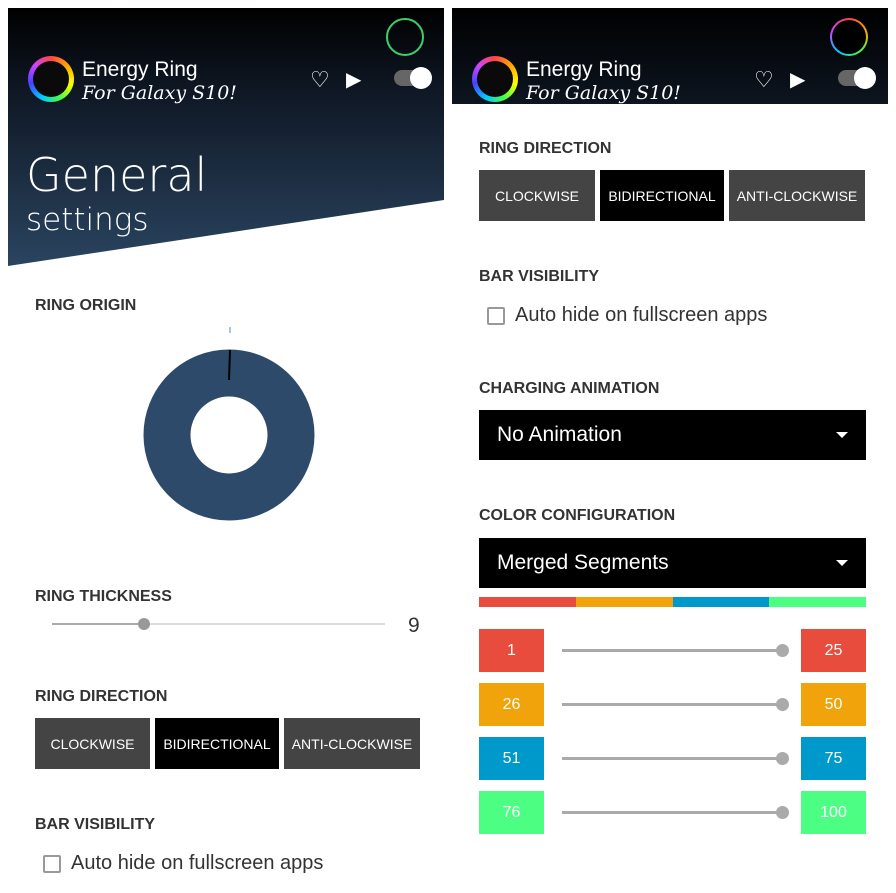 This screenshot has height=893, width=896. What do you see at coordinates (511, 650) in the screenshot?
I see `segment-start: 1` at bounding box center [511, 650].